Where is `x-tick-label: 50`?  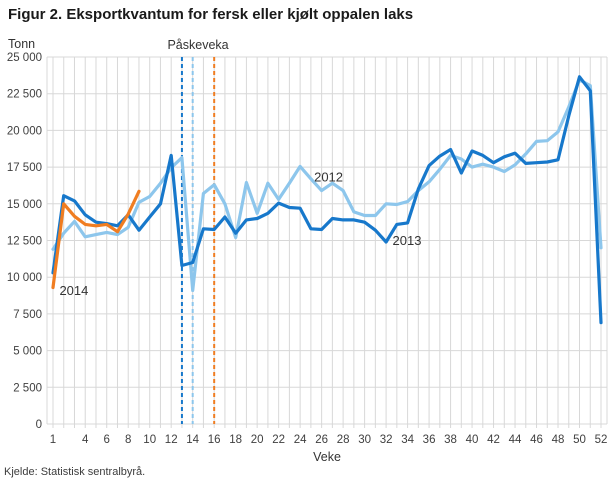 x-tick-label: 50 is located at coordinates (579, 440).